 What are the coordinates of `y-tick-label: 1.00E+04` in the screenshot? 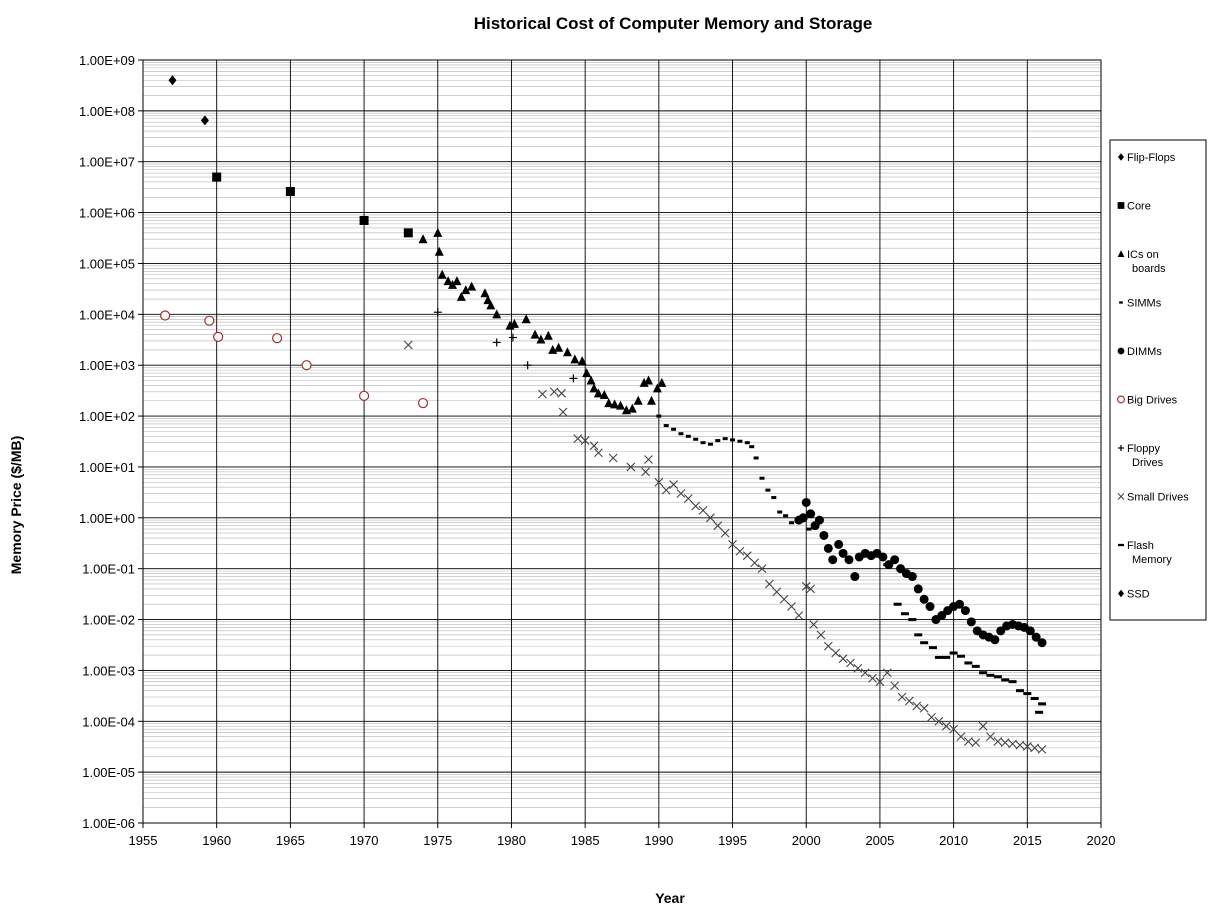 It's located at (107, 314).